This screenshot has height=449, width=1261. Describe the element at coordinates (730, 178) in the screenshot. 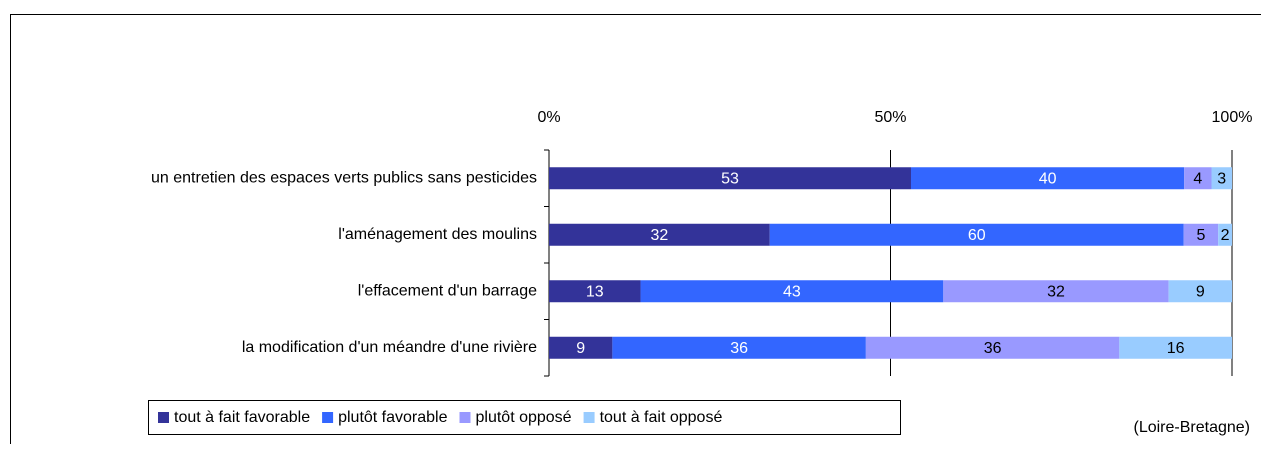

I see `data-label: 53` at that location.